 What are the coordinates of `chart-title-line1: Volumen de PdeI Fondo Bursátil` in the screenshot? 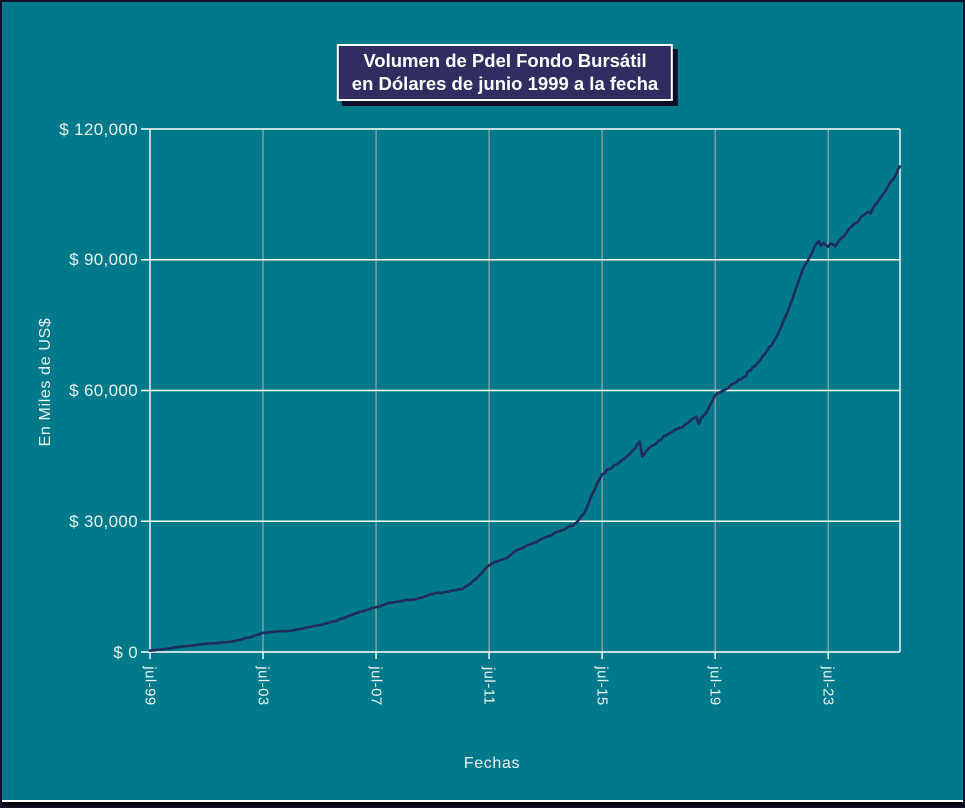 It's located at (505, 60).